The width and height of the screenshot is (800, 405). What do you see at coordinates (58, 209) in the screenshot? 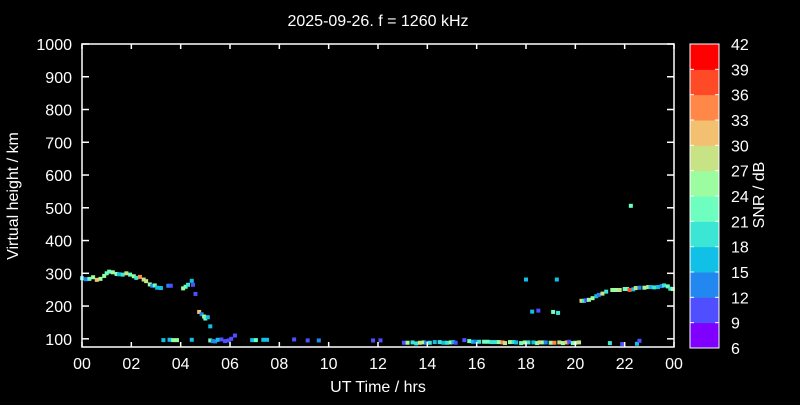
I see `y-tick-label: 500` at bounding box center [58, 209].